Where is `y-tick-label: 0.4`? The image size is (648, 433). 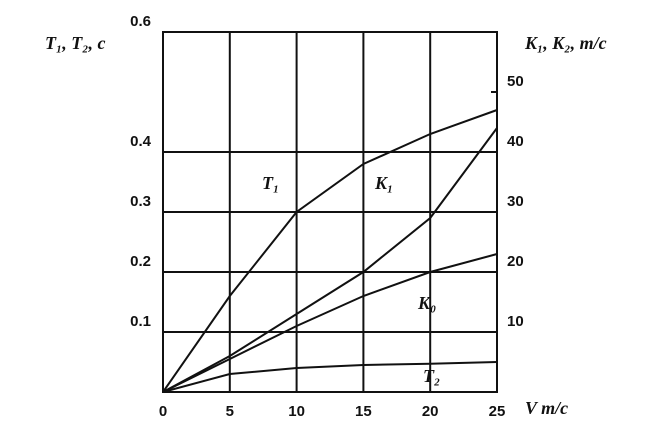
y-tick-label: 0.4 is located at coordinates (141, 141).